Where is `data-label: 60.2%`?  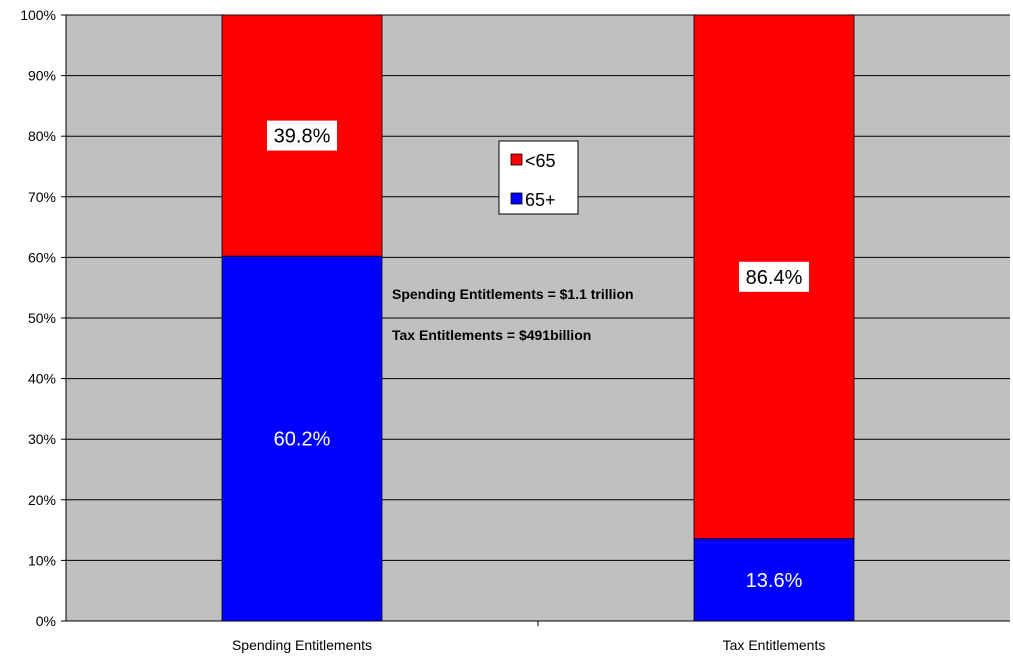
data-label: 60.2% is located at coordinates (302, 440).